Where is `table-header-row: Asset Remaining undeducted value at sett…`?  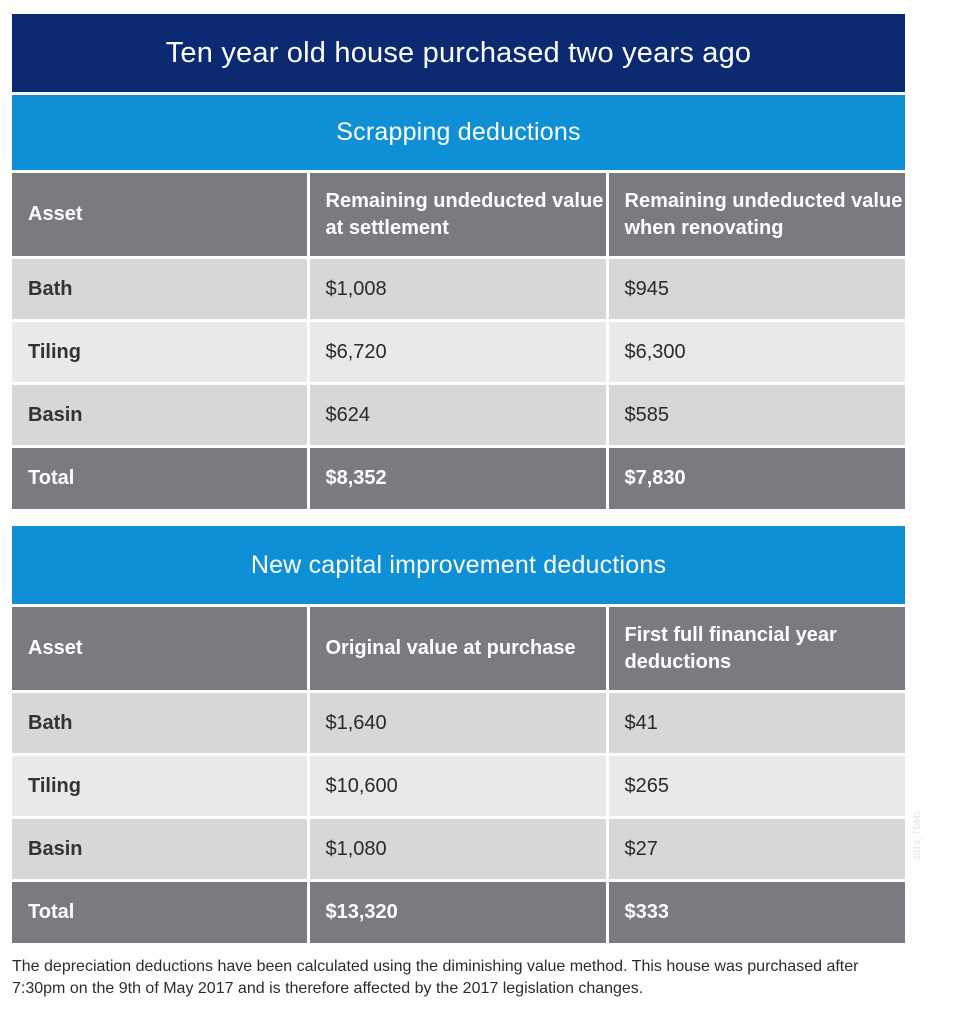 table-header-row: Asset Remaining undeducted value at sett… is located at coordinates (458, 214).